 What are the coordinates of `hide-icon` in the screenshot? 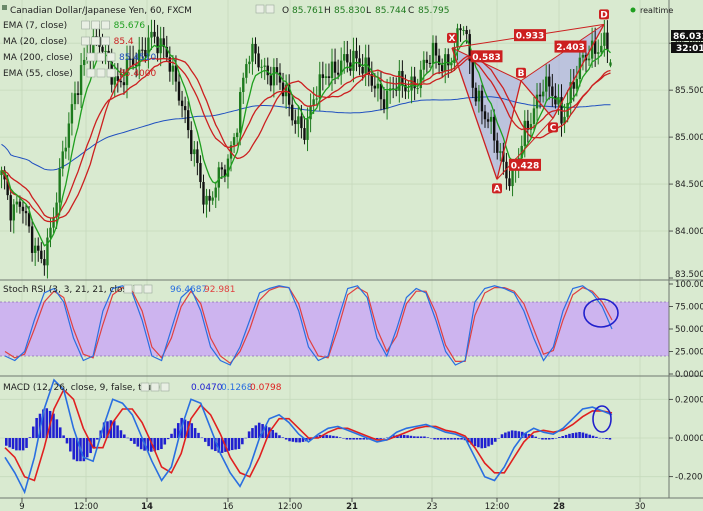 It's located at (260, 9).